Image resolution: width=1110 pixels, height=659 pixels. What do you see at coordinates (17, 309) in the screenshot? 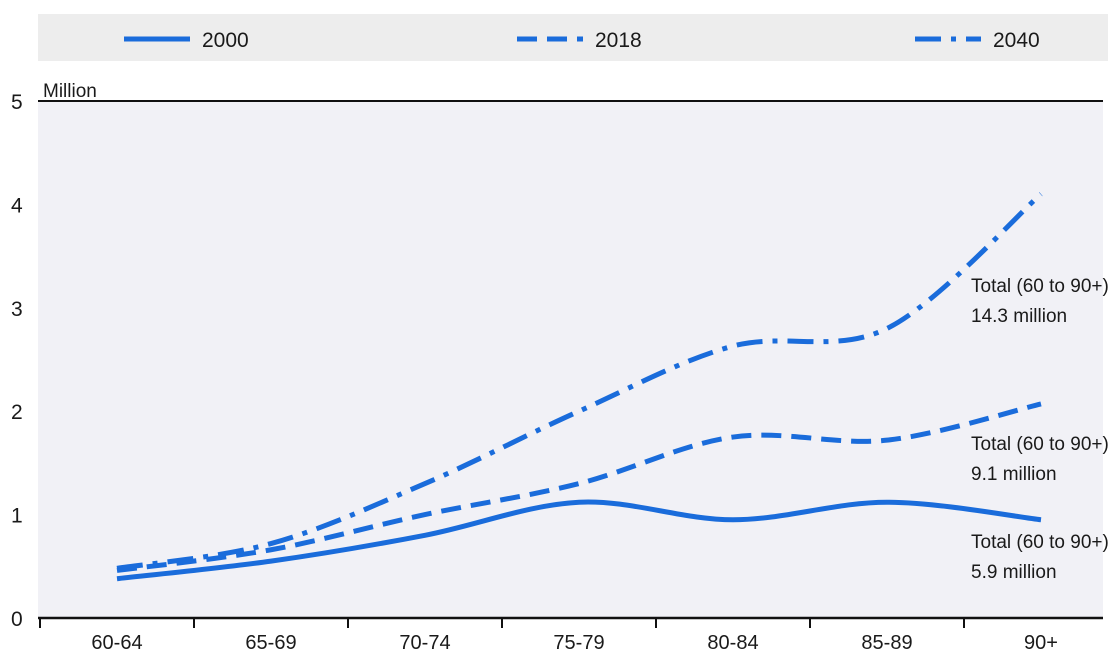
I see `y-tick-label: 3` at bounding box center [17, 309].